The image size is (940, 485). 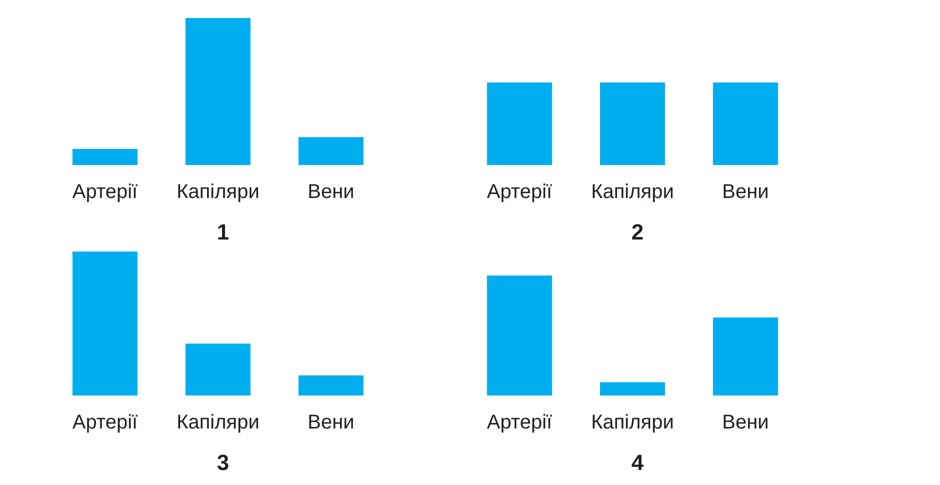 I want to click on text: 3, so click(x=223, y=462).